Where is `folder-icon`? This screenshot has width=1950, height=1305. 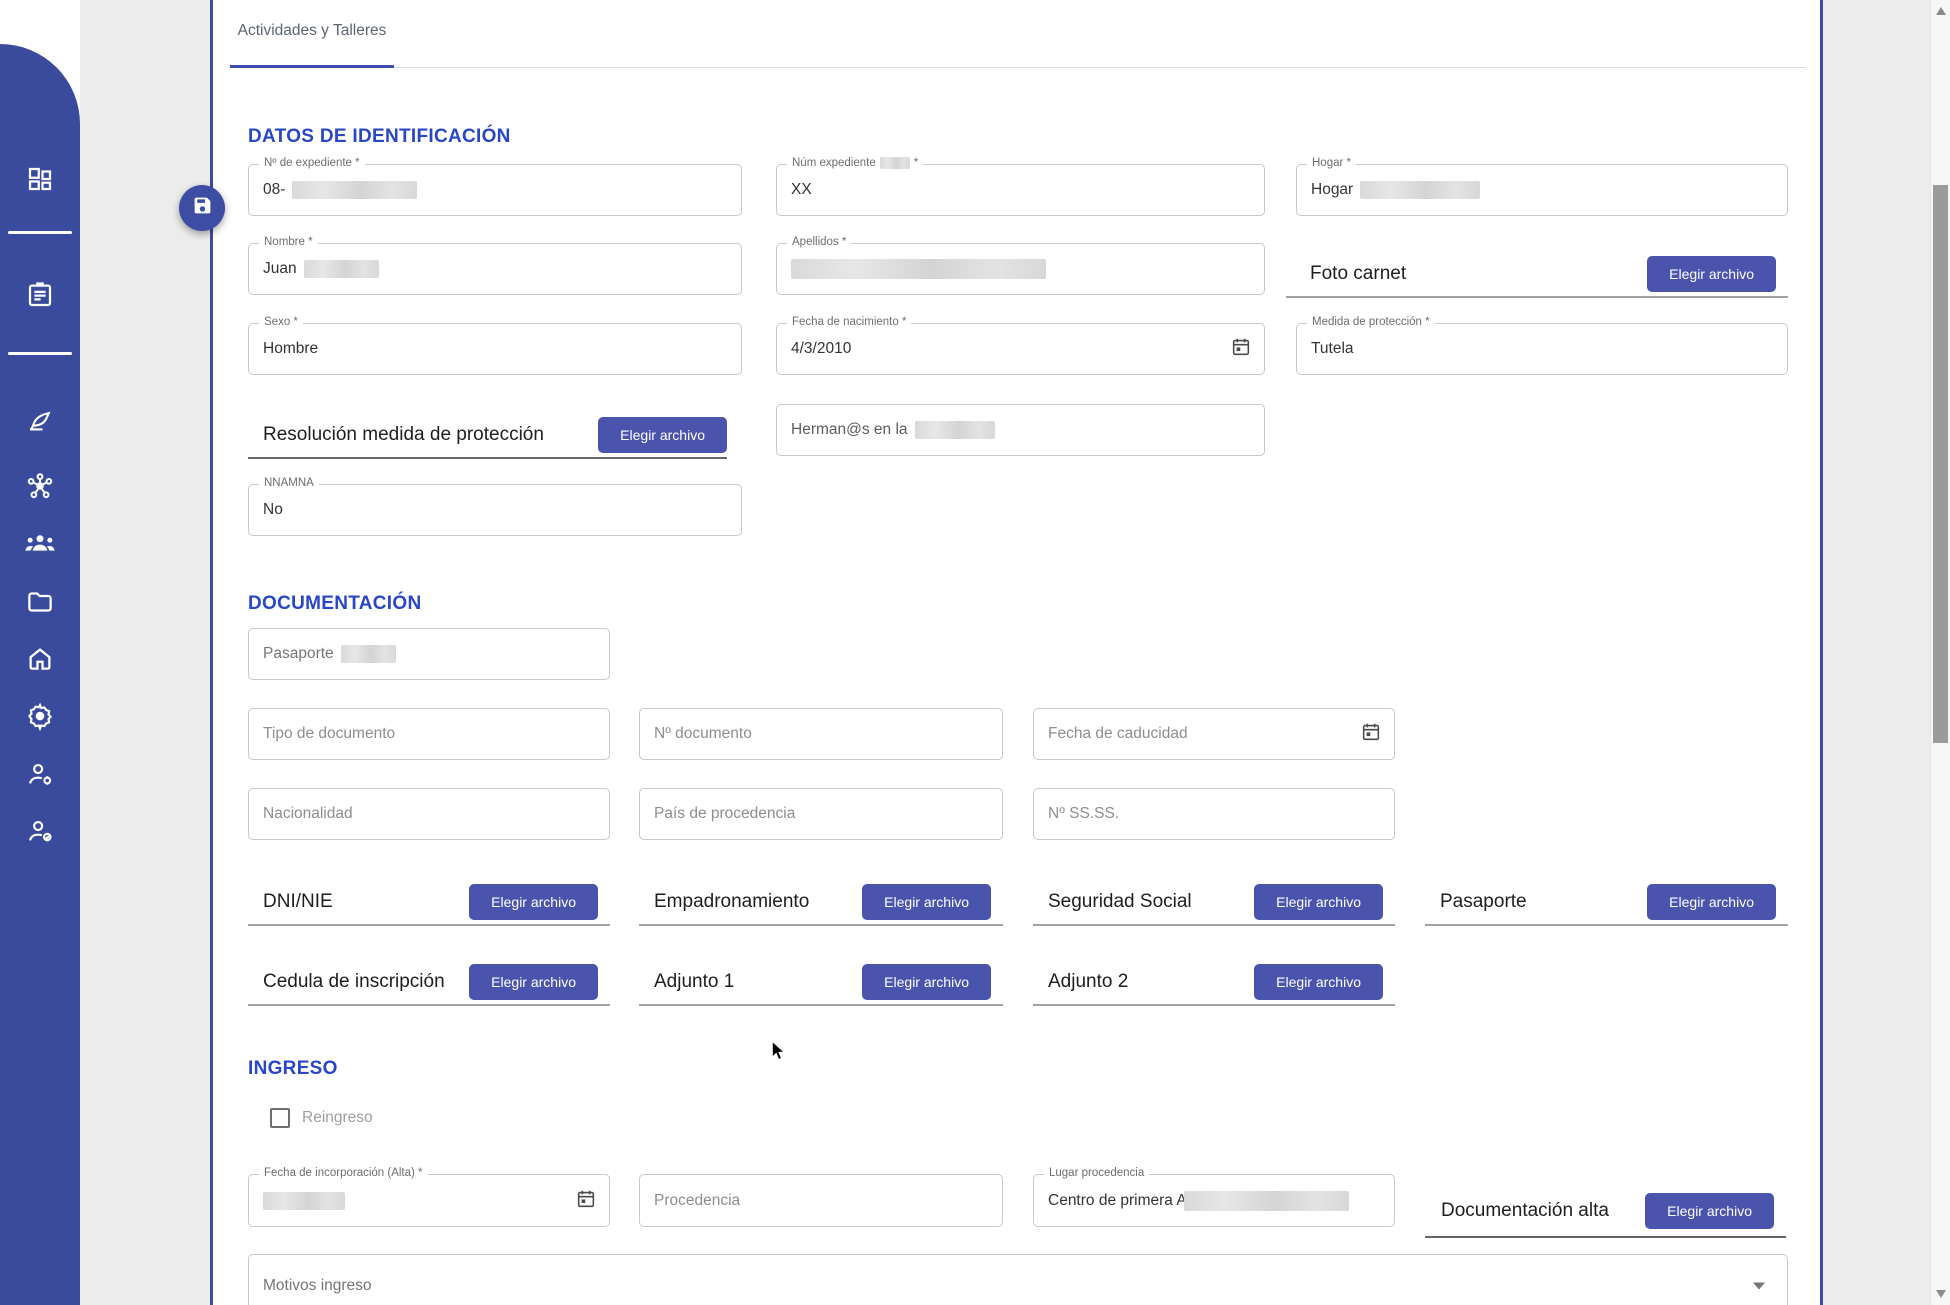 folder-icon is located at coordinates (40, 602).